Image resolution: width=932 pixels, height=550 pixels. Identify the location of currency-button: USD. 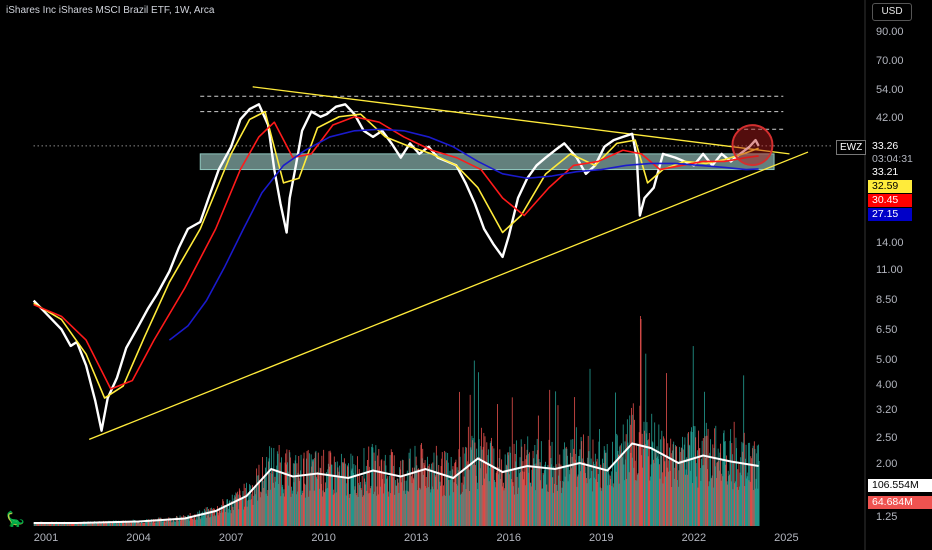
(892, 12).